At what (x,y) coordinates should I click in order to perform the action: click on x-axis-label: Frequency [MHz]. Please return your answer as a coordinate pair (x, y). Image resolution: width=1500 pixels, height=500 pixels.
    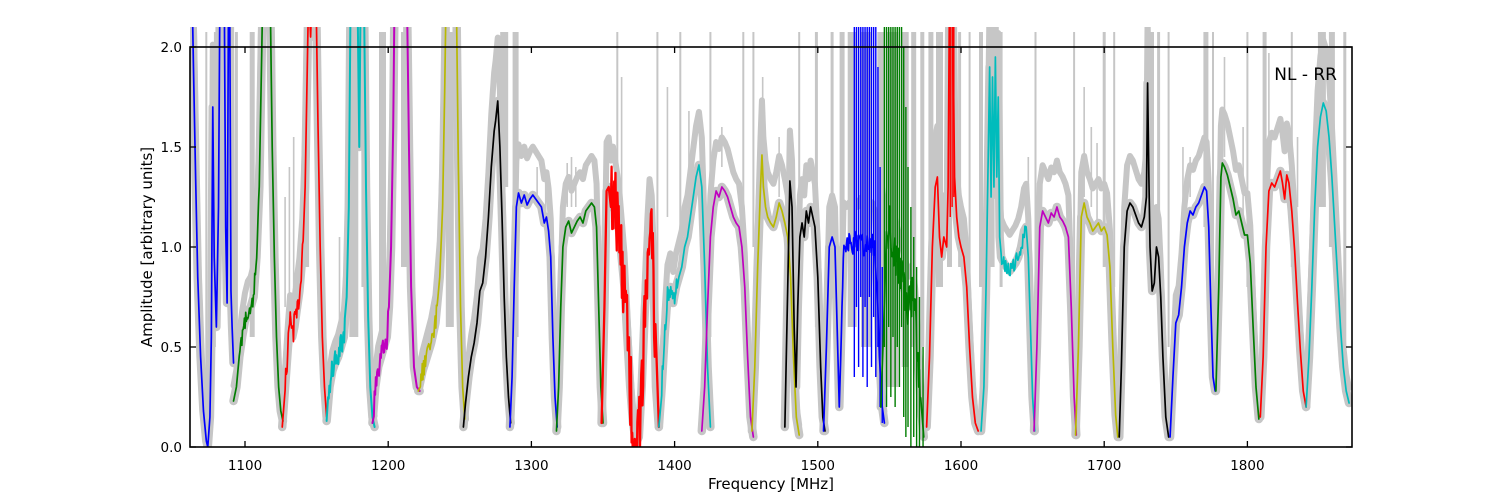
    Looking at the image, I should click on (771, 484).